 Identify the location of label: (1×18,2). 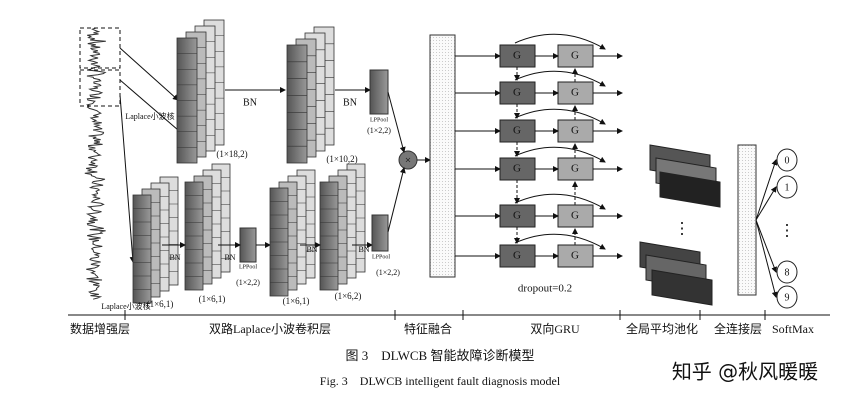
(231, 154).